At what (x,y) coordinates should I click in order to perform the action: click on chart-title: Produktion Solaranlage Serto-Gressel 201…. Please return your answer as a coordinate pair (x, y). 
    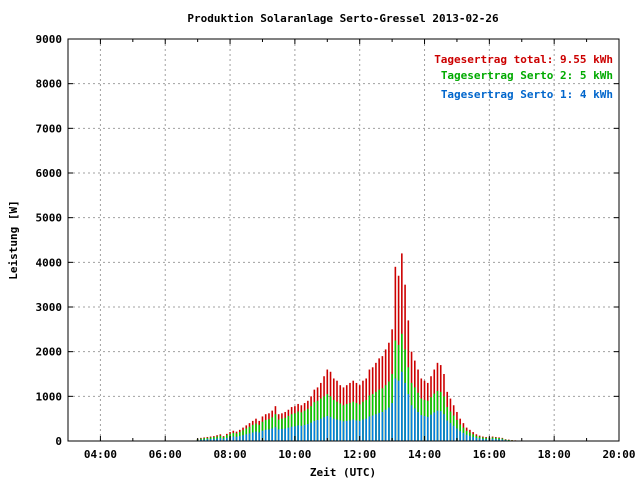
    Looking at the image, I should click on (343, 18).